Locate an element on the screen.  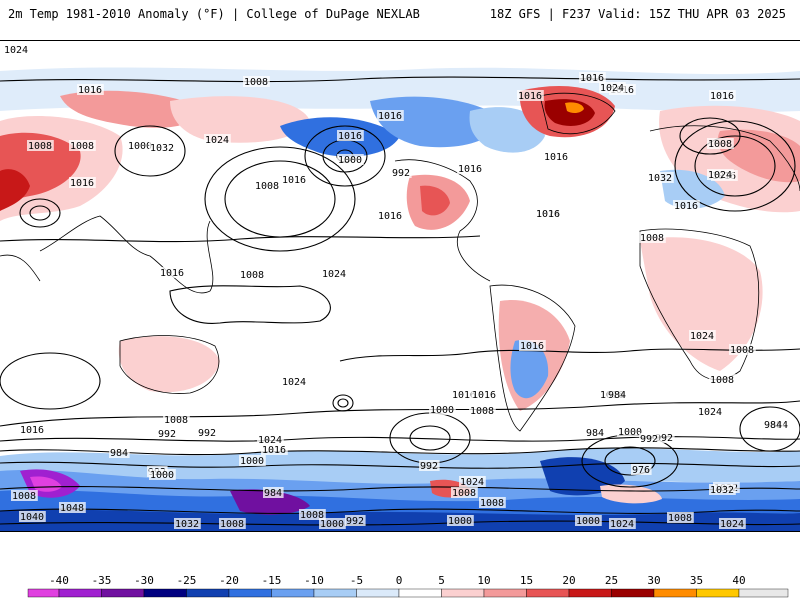
colorbar-tick-label: -25 is located at coordinates (186, 580).